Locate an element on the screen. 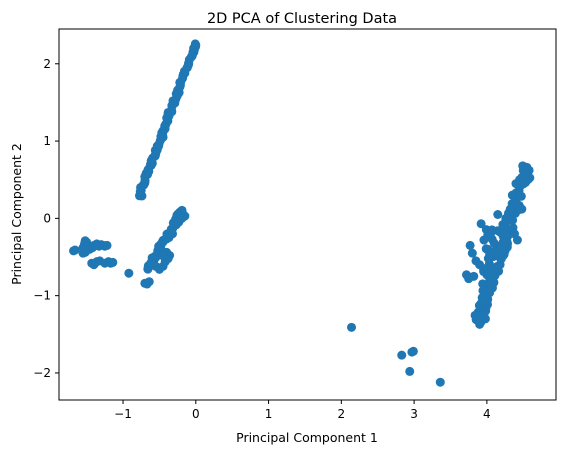 The height and width of the screenshot is (455, 565). y-tick-label: −2 is located at coordinates (42, 373).